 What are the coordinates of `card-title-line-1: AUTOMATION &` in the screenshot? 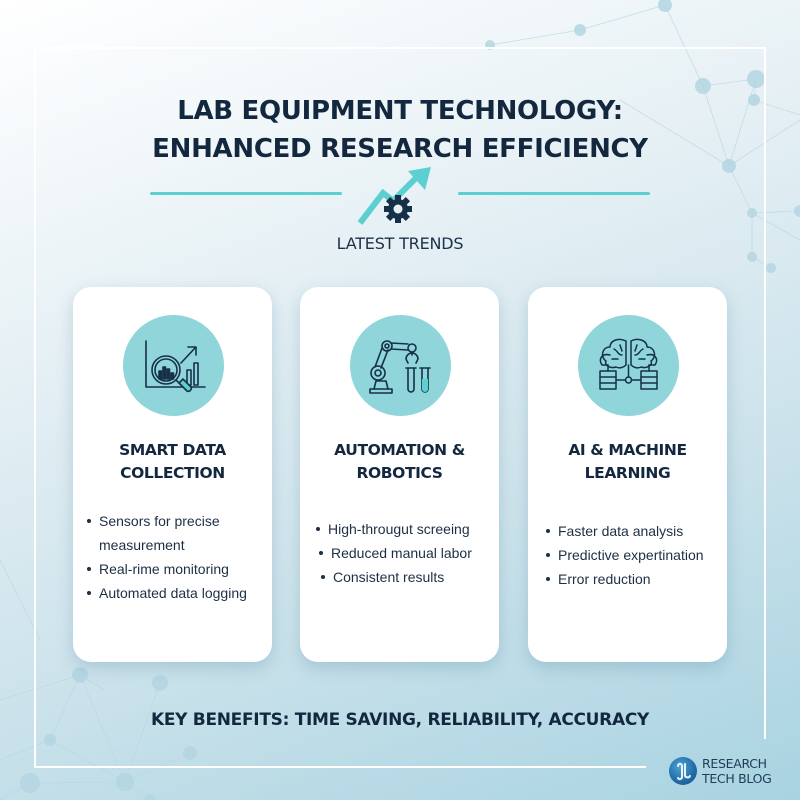 It's located at (399, 450).